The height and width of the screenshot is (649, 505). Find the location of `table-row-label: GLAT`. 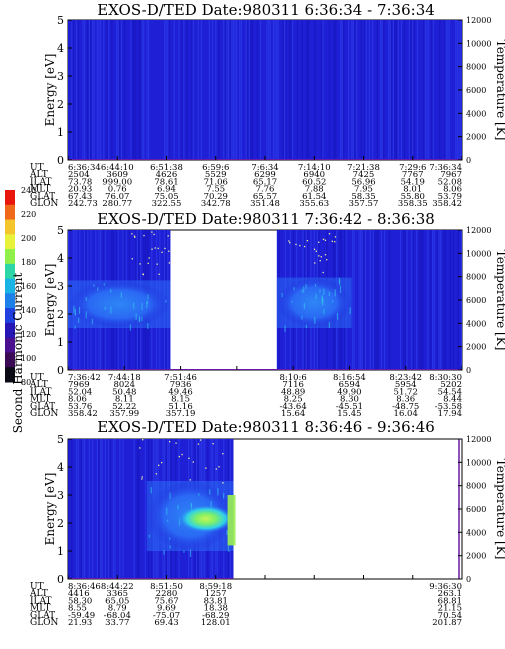

table-row-label: GLAT is located at coordinates (42, 197).